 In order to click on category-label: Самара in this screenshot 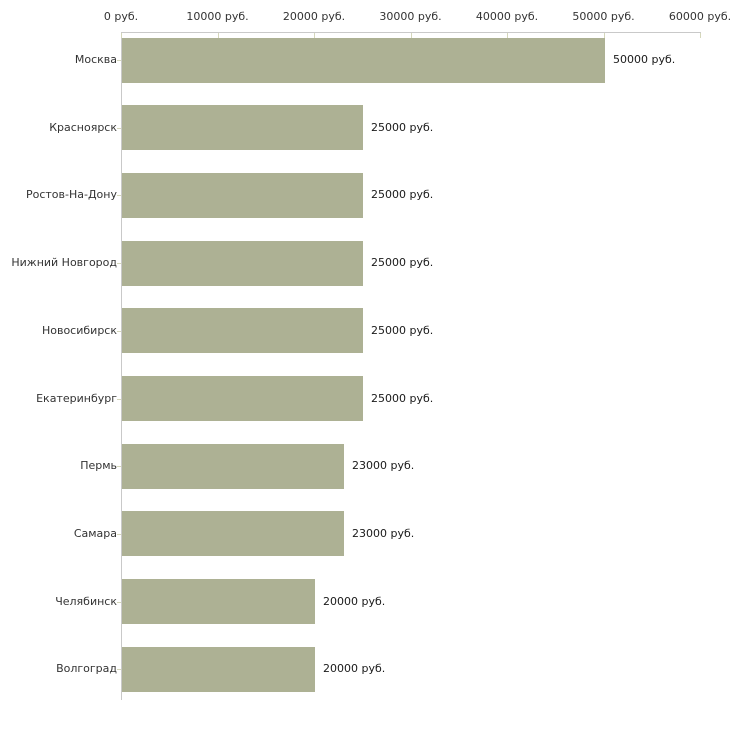, I will do `click(95, 533)`.